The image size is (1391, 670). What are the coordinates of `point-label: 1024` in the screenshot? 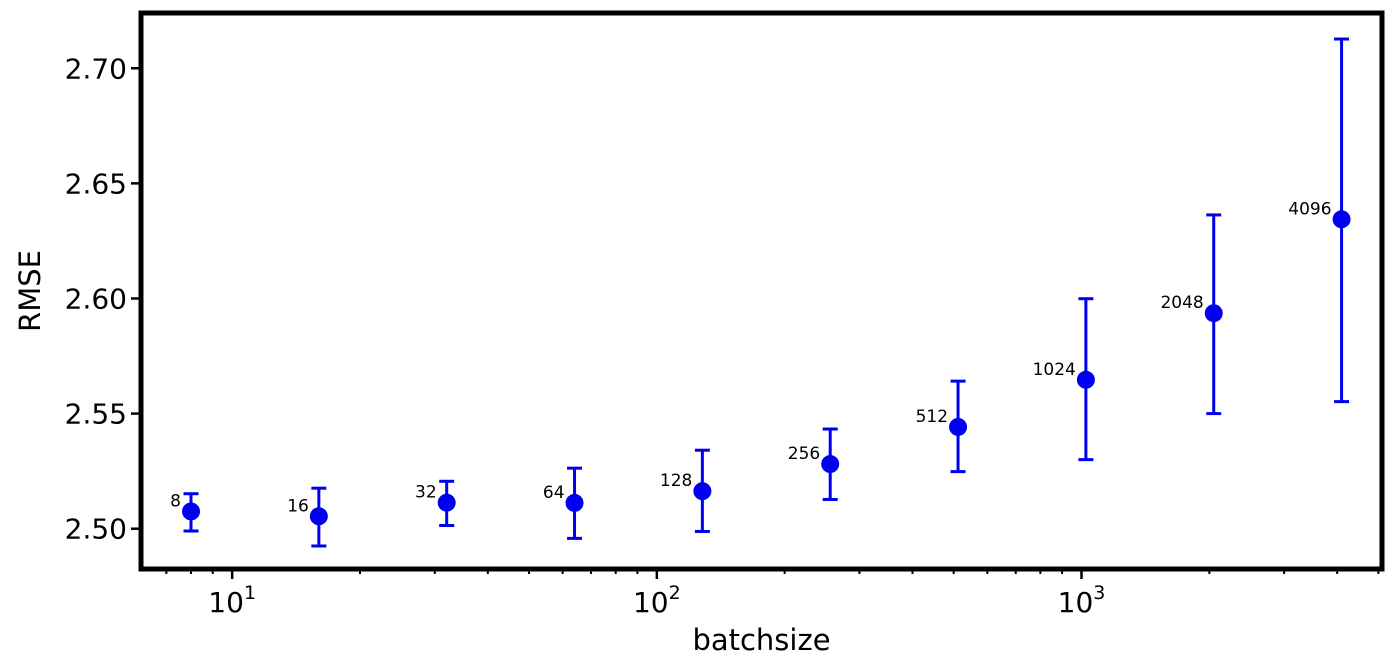 It's located at (1054, 370).